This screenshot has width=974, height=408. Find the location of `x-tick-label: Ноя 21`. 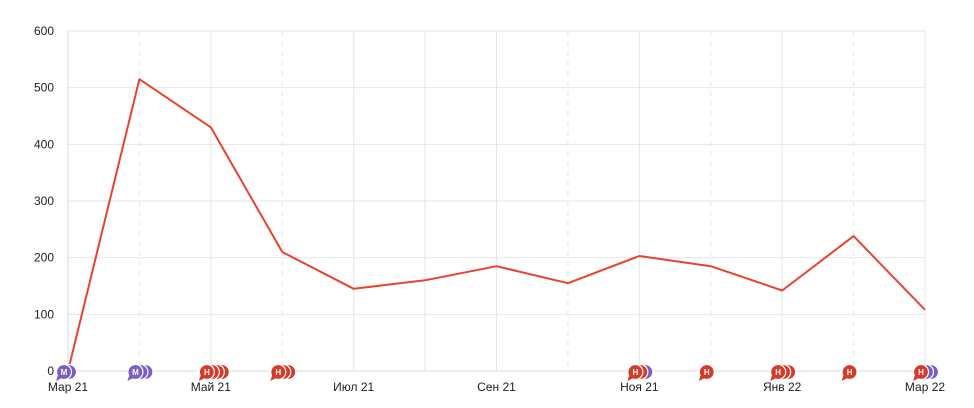

x-tick-label: Ноя 21 is located at coordinates (639, 387).